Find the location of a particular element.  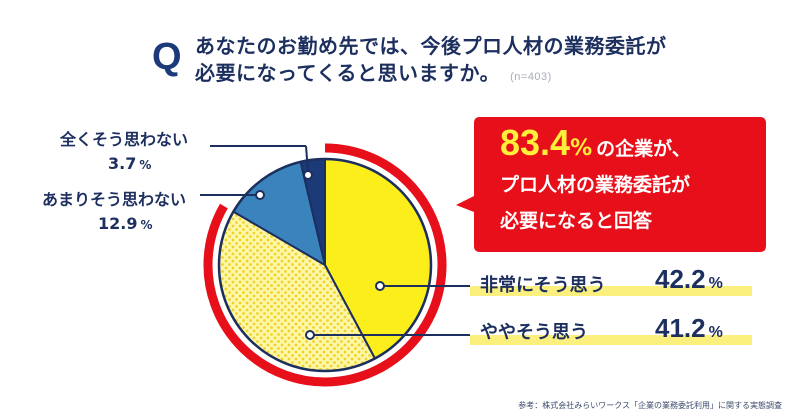

callout-line-1: 83.4% の企業が、 is located at coordinates (595, 146).